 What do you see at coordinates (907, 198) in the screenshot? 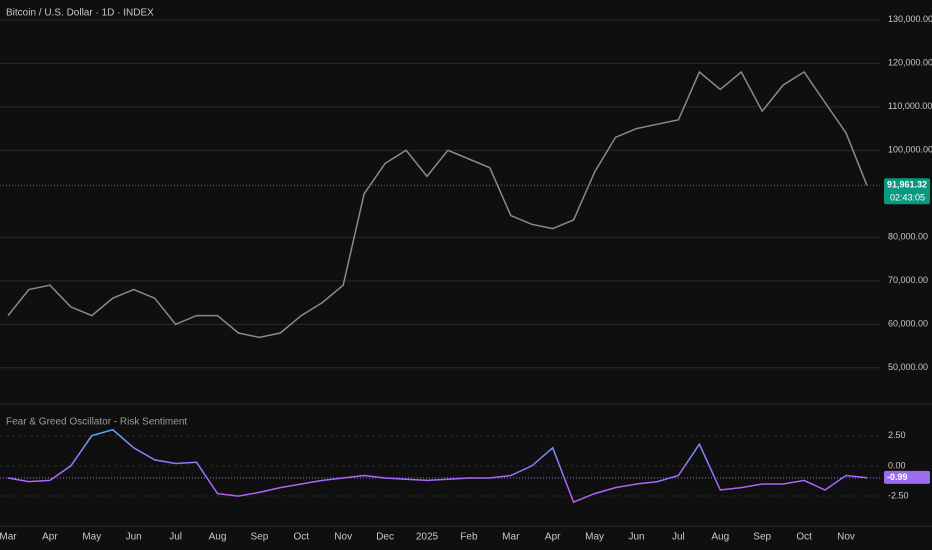
I see `countdown: 02:43:05` at bounding box center [907, 198].